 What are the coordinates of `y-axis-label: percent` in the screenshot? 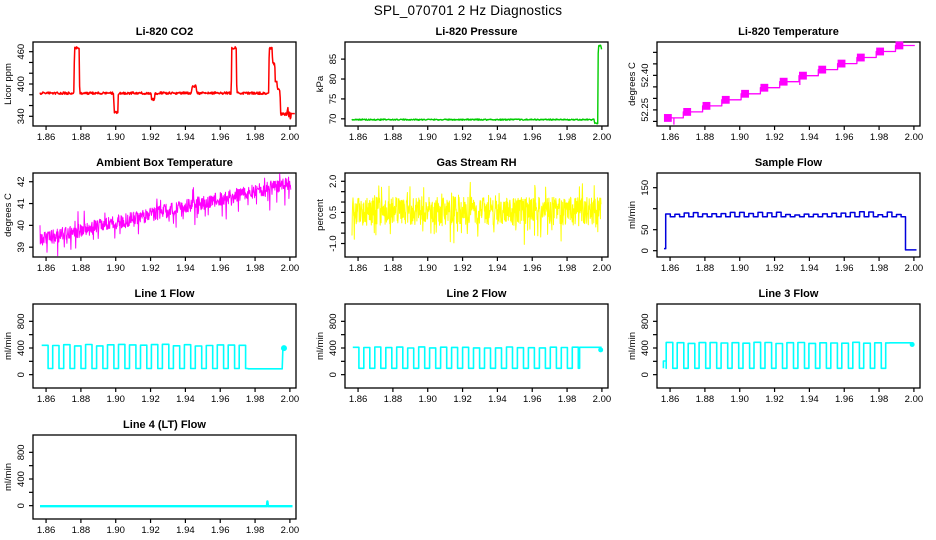 It's located at (320, 215).